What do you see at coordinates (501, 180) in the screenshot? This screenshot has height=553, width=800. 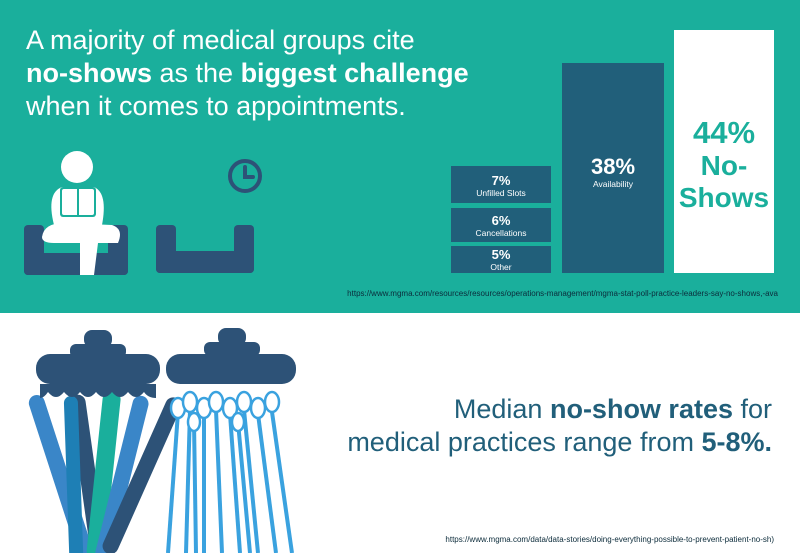 I see `stat-value: 7%` at bounding box center [501, 180].